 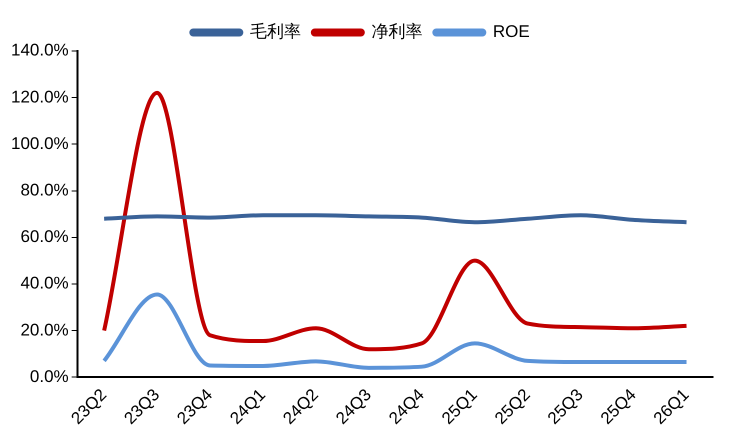 What do you see at coordinates (39, 96) in the screenshot?
I see `y-tick-label: 120.0%` at bounding box center [39, 96].